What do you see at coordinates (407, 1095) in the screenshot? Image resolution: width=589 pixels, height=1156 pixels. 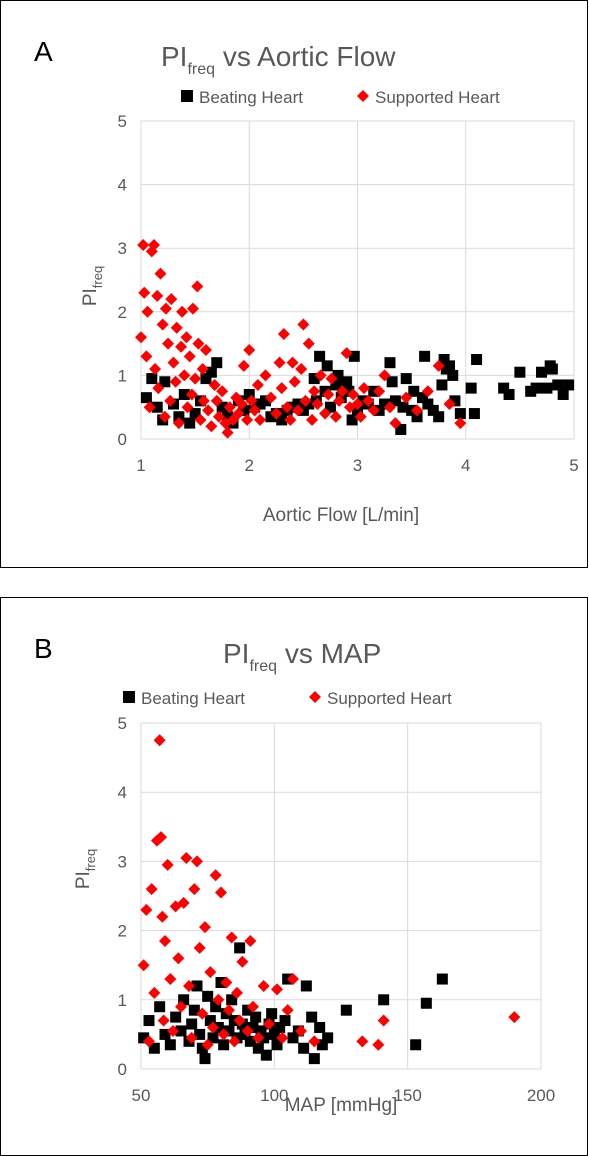 I see `x-tick-label: 150` at bounding box center [407, 1095].